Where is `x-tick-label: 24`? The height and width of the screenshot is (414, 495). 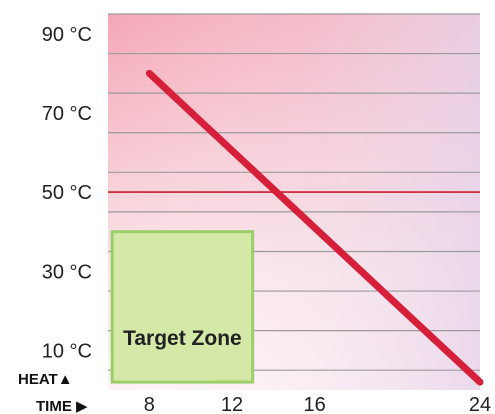 x-tick-label: 24 is located at coordinates (480, 404).